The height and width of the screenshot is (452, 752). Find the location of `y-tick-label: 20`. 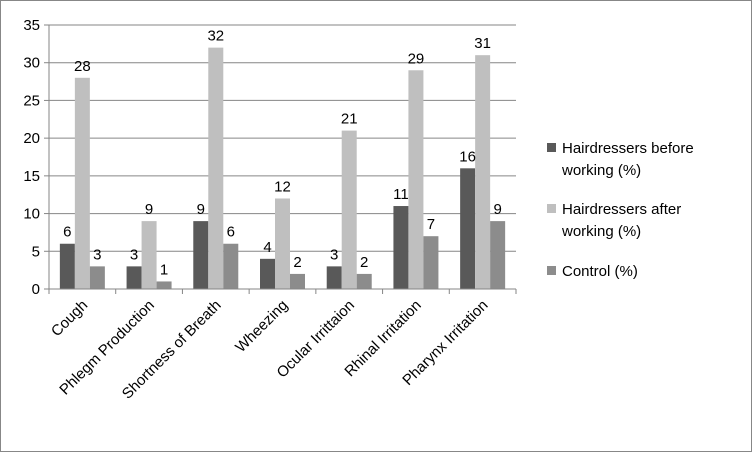

y-tick-label: 20 is located at coordinates (31, 138).